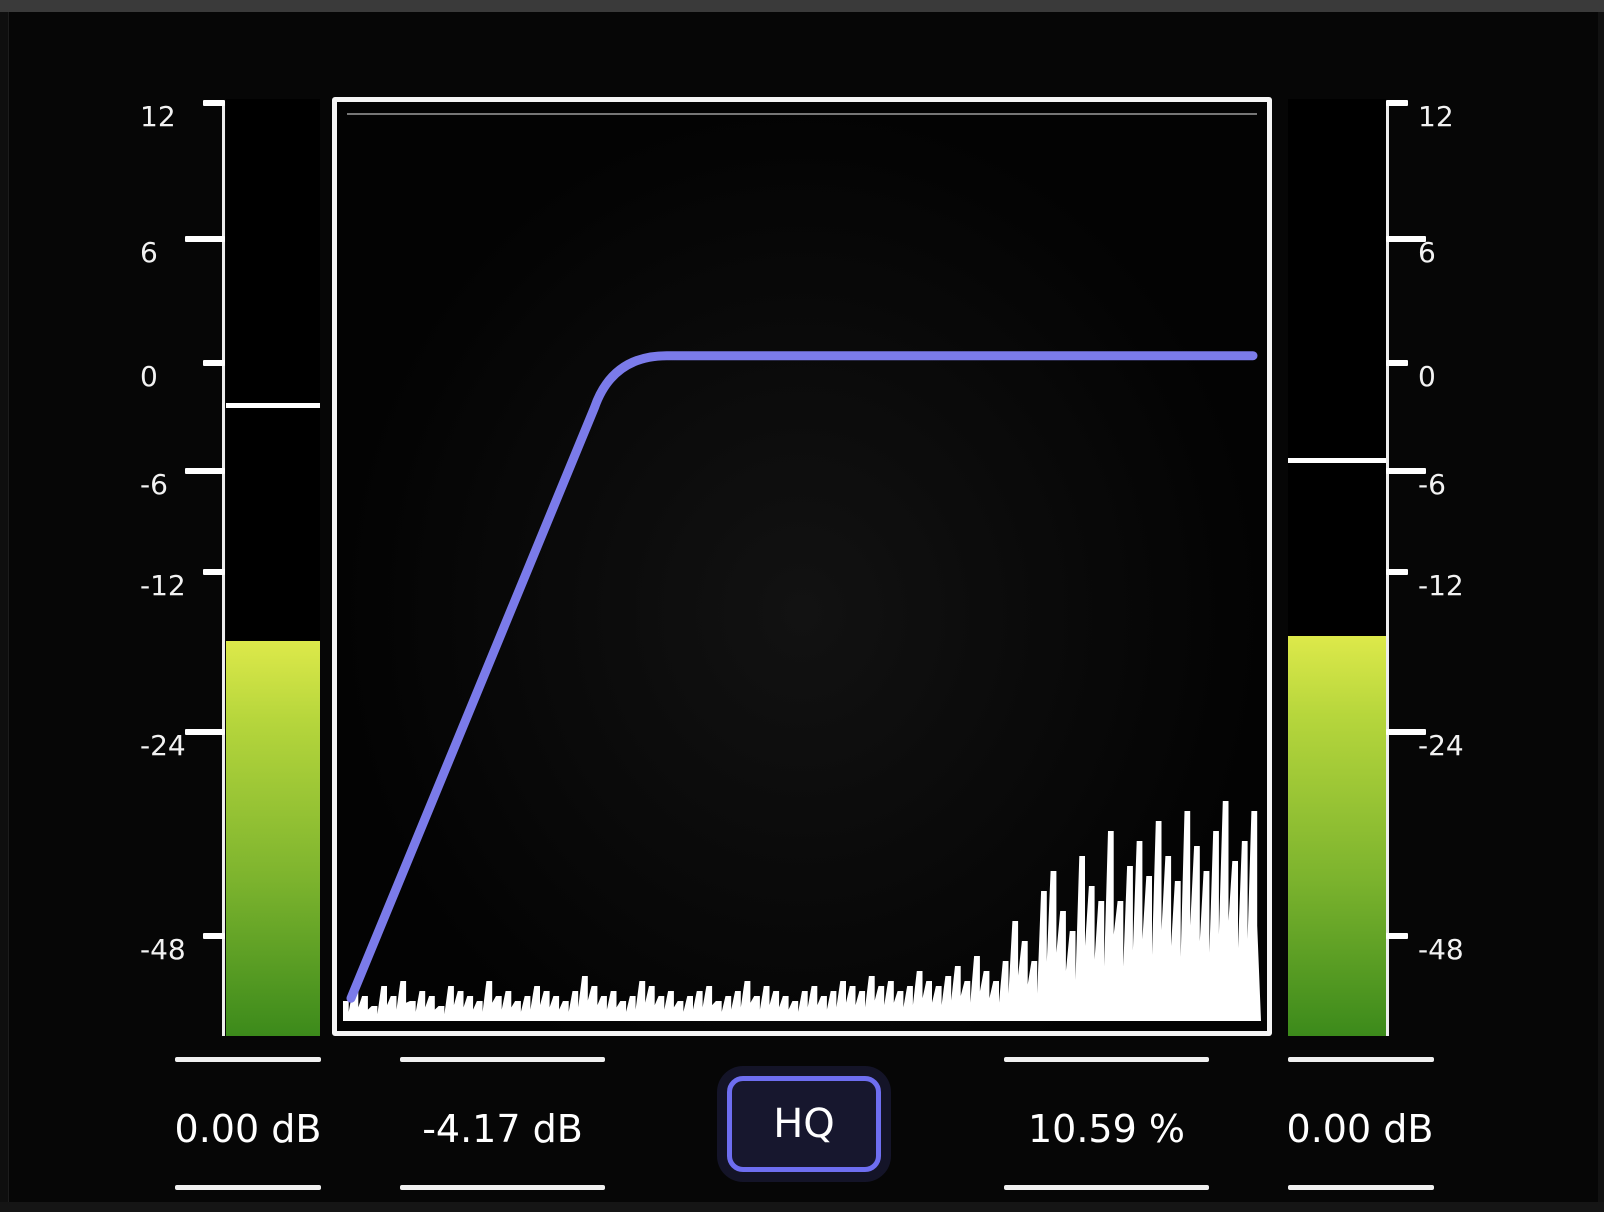 Image resolution: width=1604 pixels, height=1212 pixels. Describe the element at coordinates (1601, 607) in the screenshot. I see `window-right-edge` at that location.